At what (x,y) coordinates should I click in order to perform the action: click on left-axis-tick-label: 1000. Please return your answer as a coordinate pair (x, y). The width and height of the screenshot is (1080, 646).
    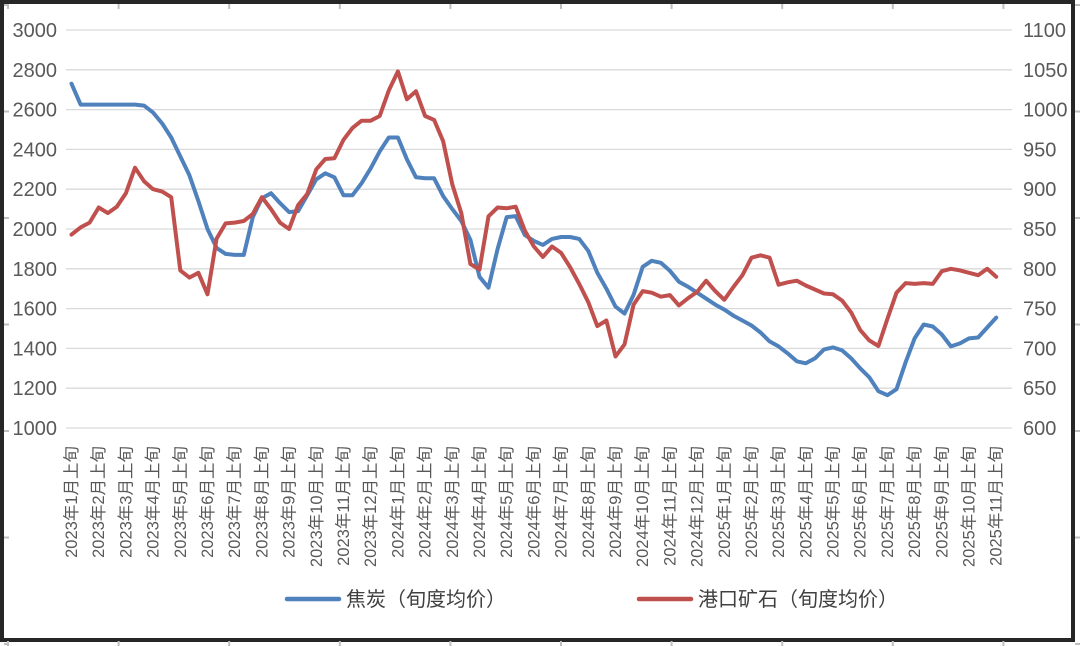
    Looking at the image, I should click on (35, 429).